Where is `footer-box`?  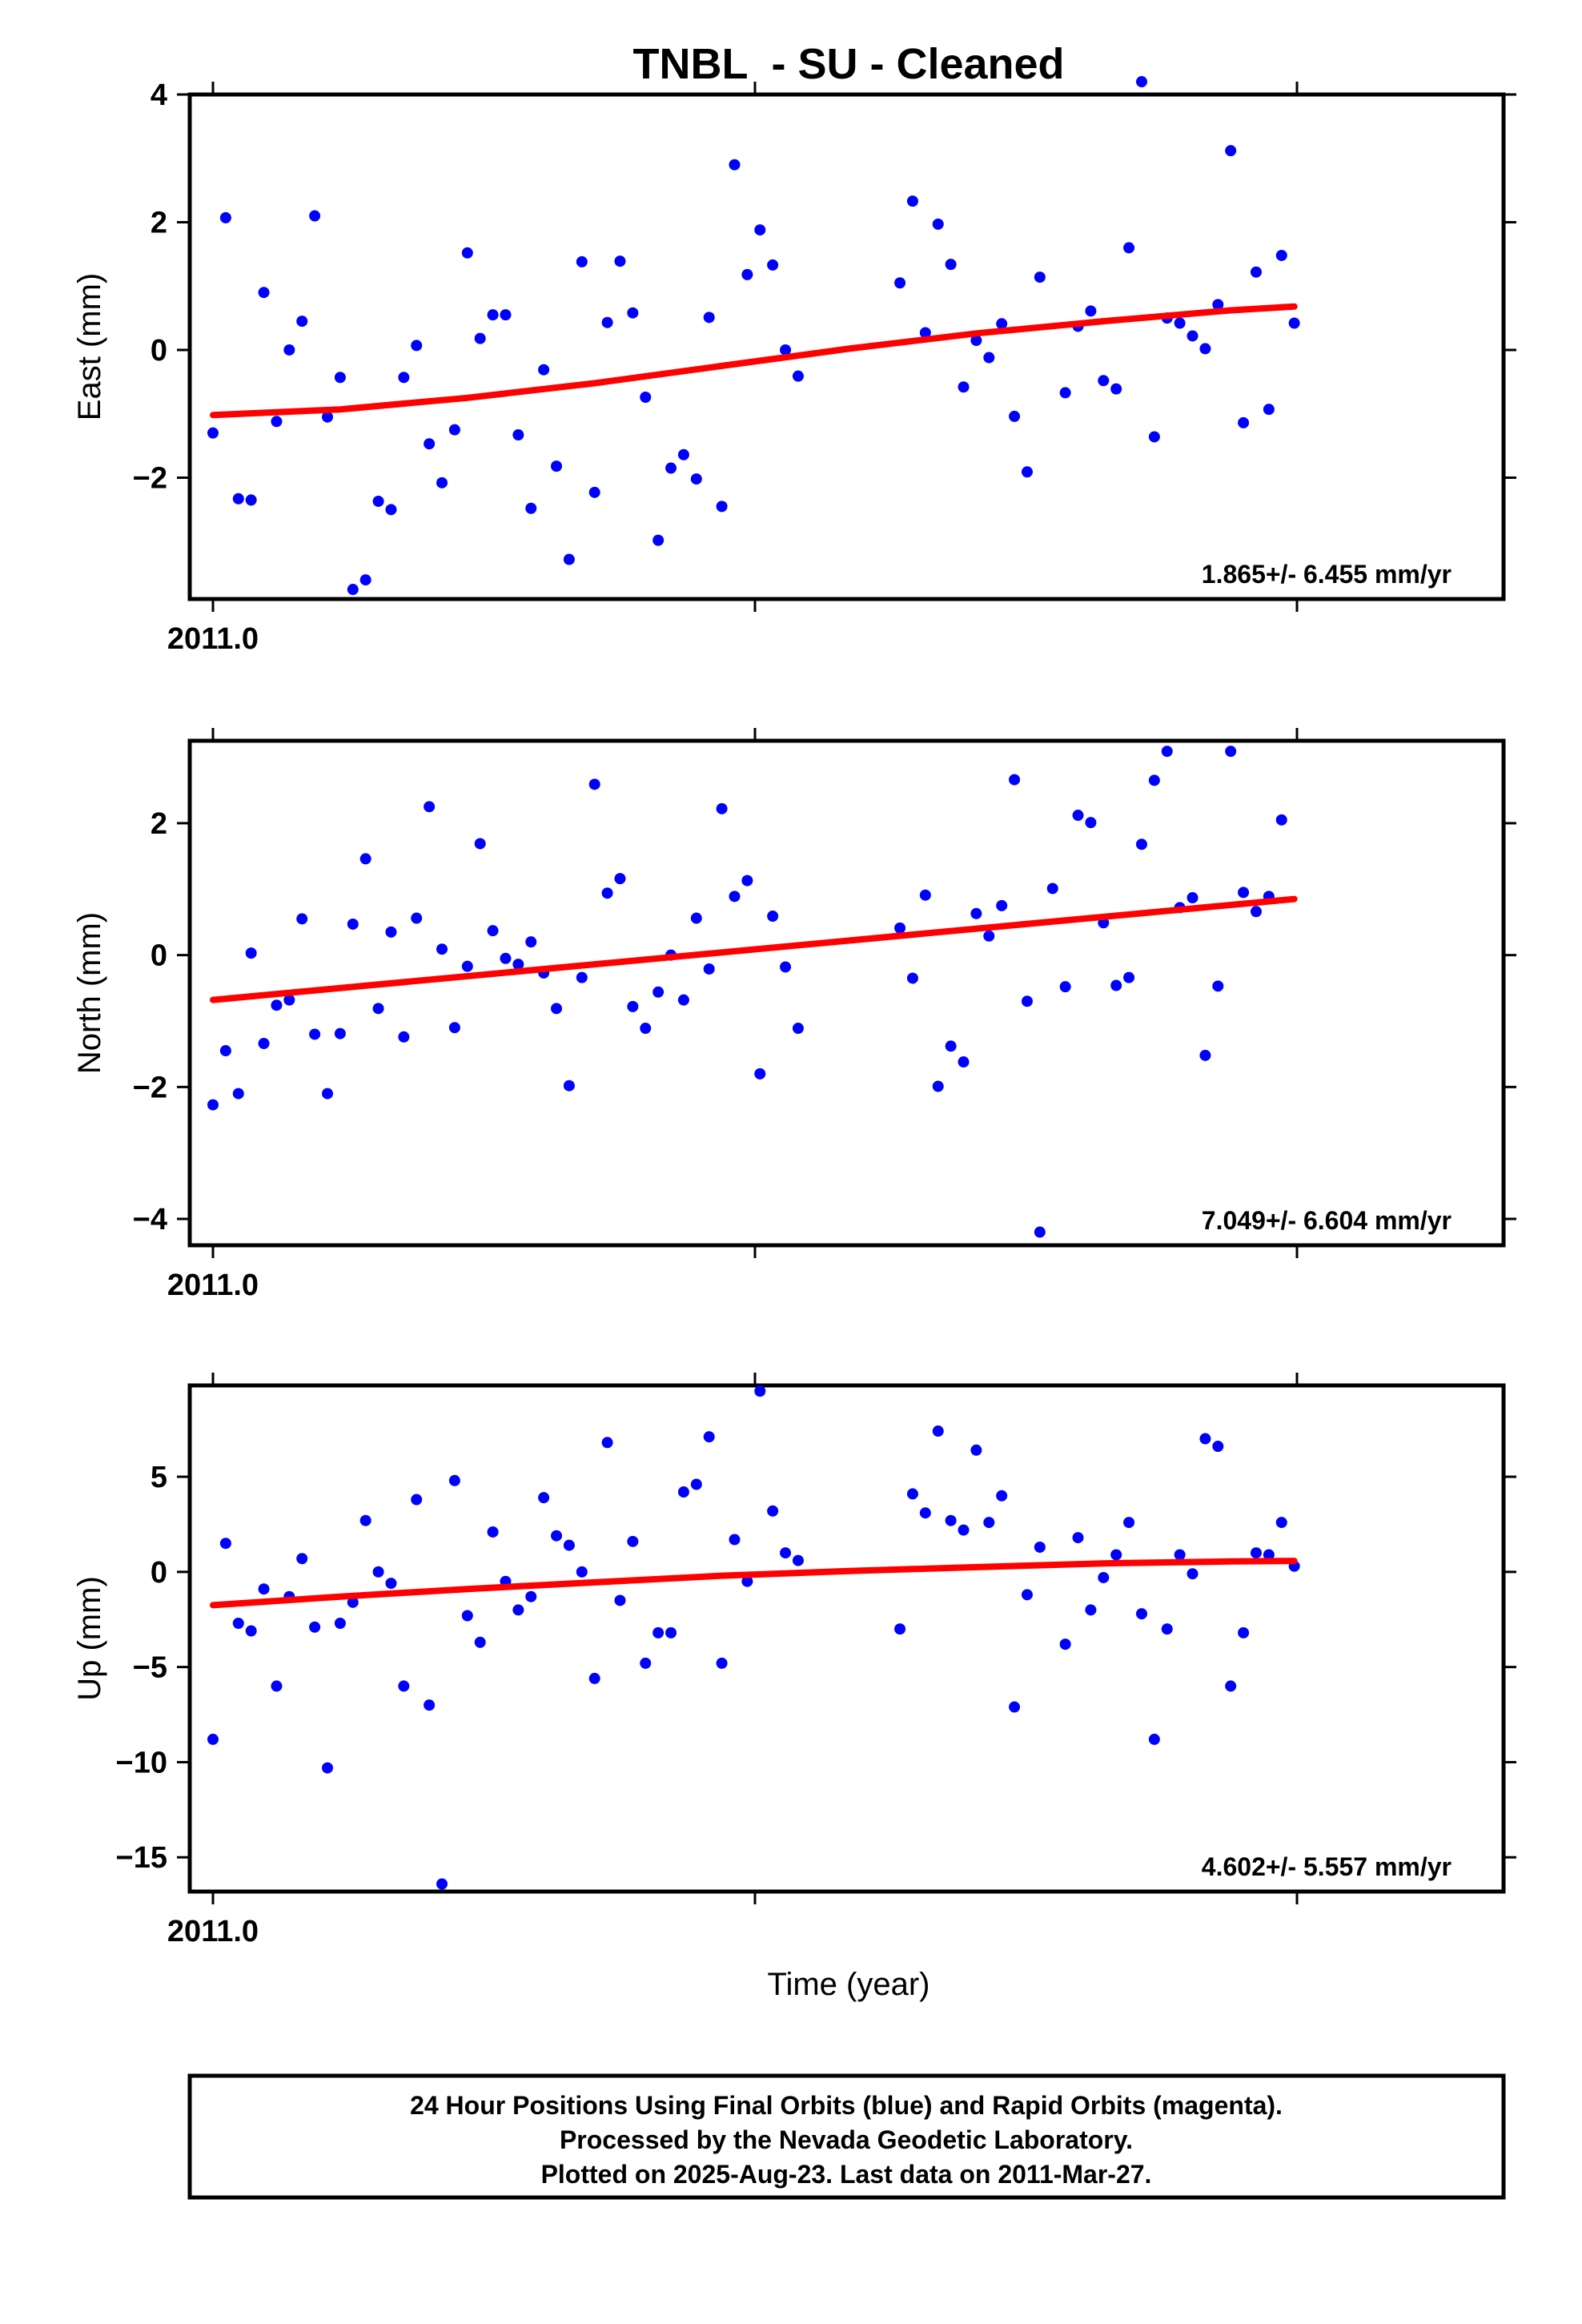
footer-box is located at coordinates (847, 2136).